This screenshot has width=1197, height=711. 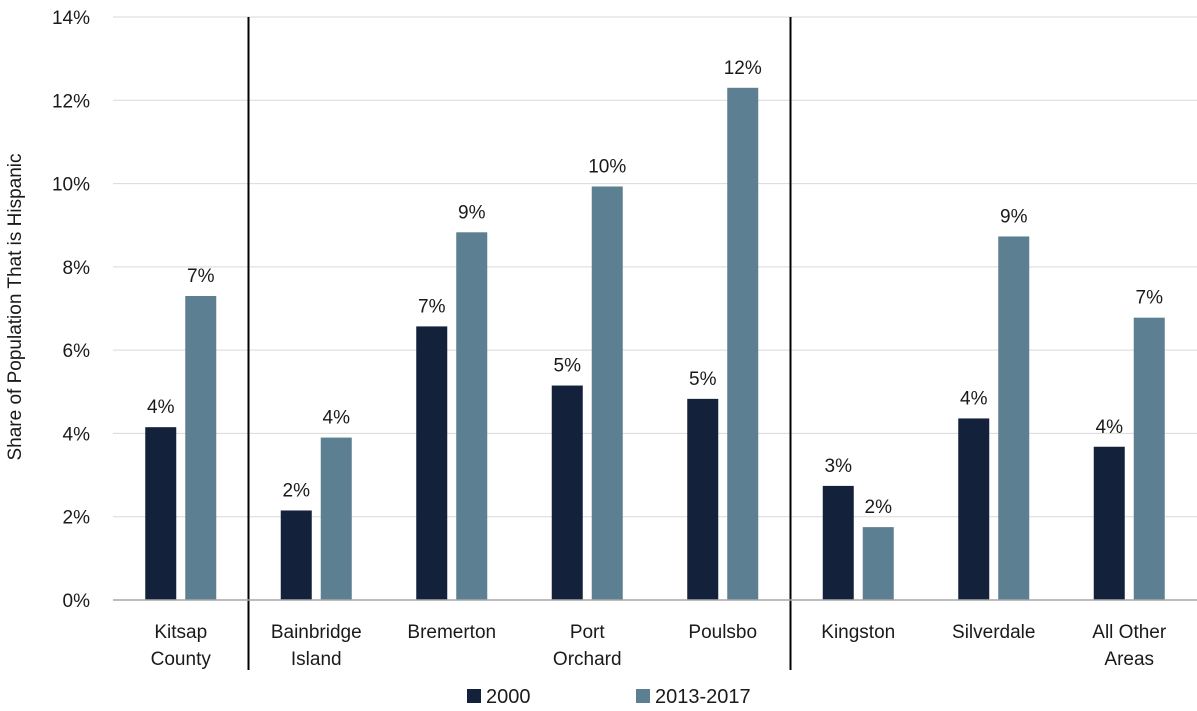 I want to click on y-tick-label: 12%, so click(x=71, y=101).